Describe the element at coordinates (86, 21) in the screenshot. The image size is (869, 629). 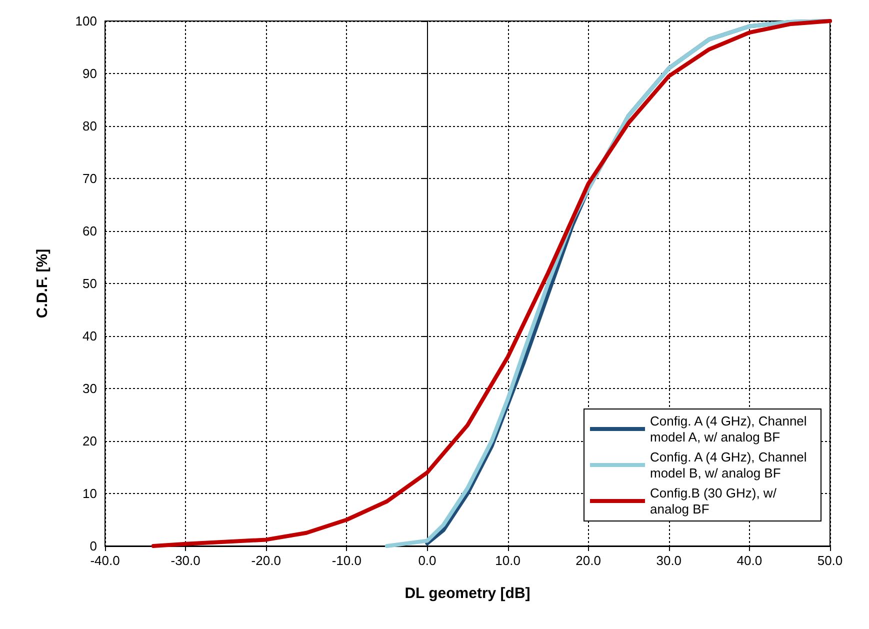
I see `y-tick-label: 100` at that location.